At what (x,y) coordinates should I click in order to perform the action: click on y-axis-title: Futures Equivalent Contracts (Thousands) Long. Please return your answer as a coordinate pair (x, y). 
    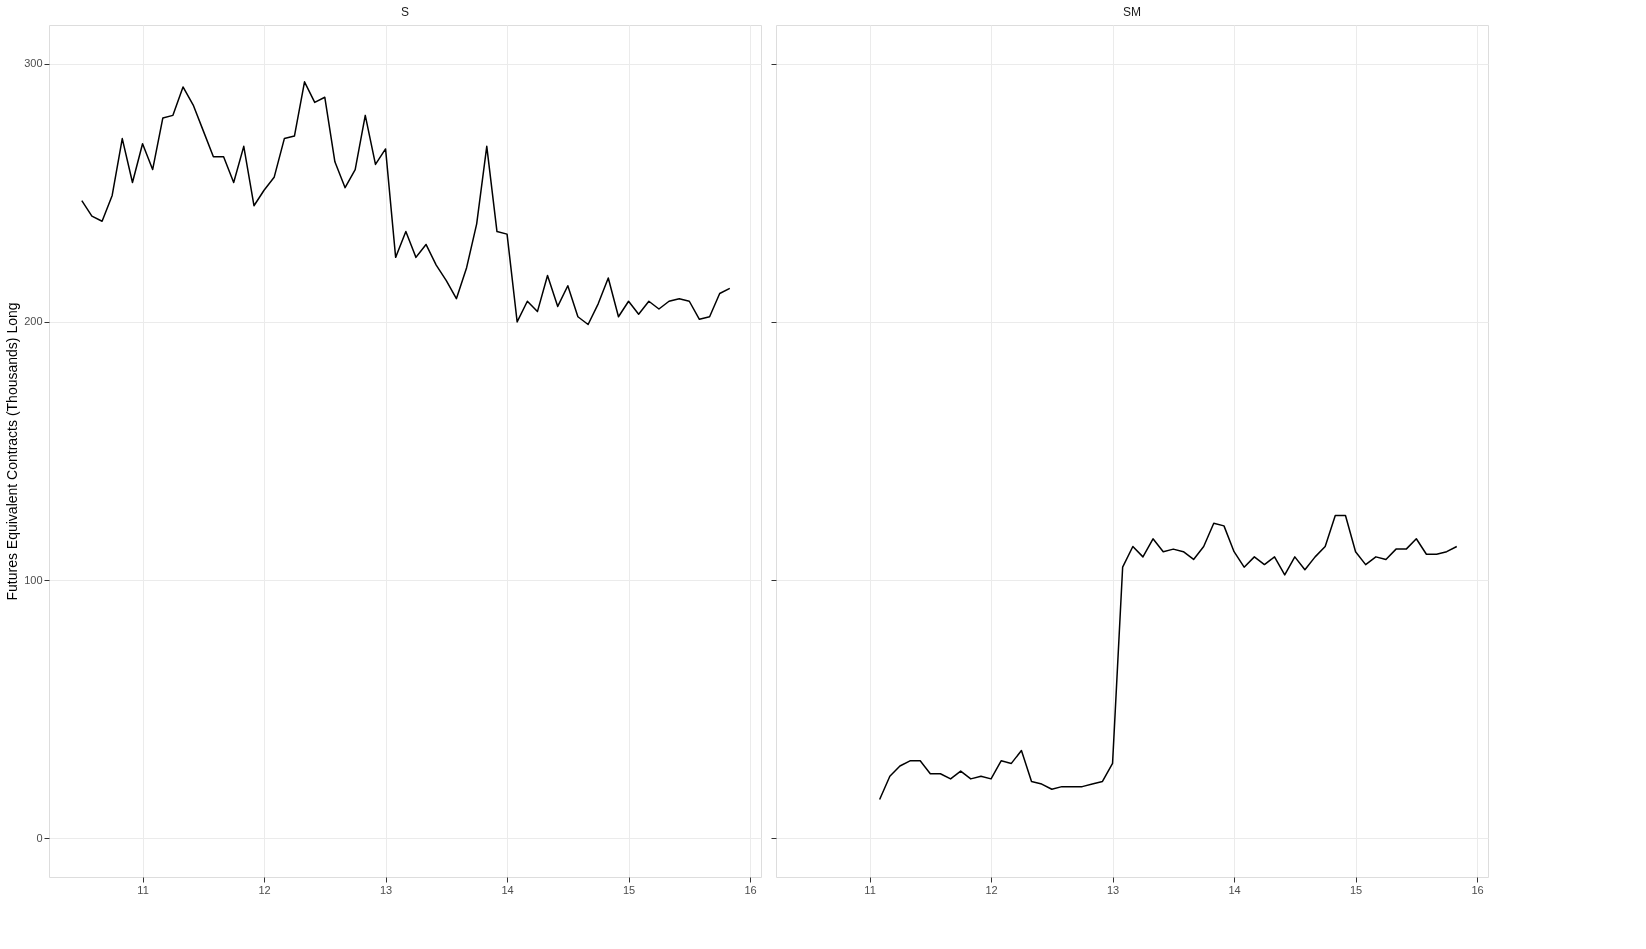
    Looking at the image, I should click on (12, 451).